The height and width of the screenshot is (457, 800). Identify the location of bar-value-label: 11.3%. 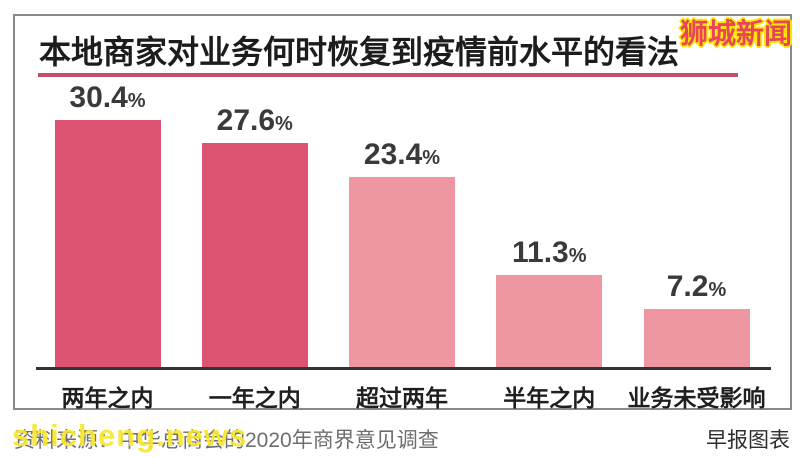
(549, 253).